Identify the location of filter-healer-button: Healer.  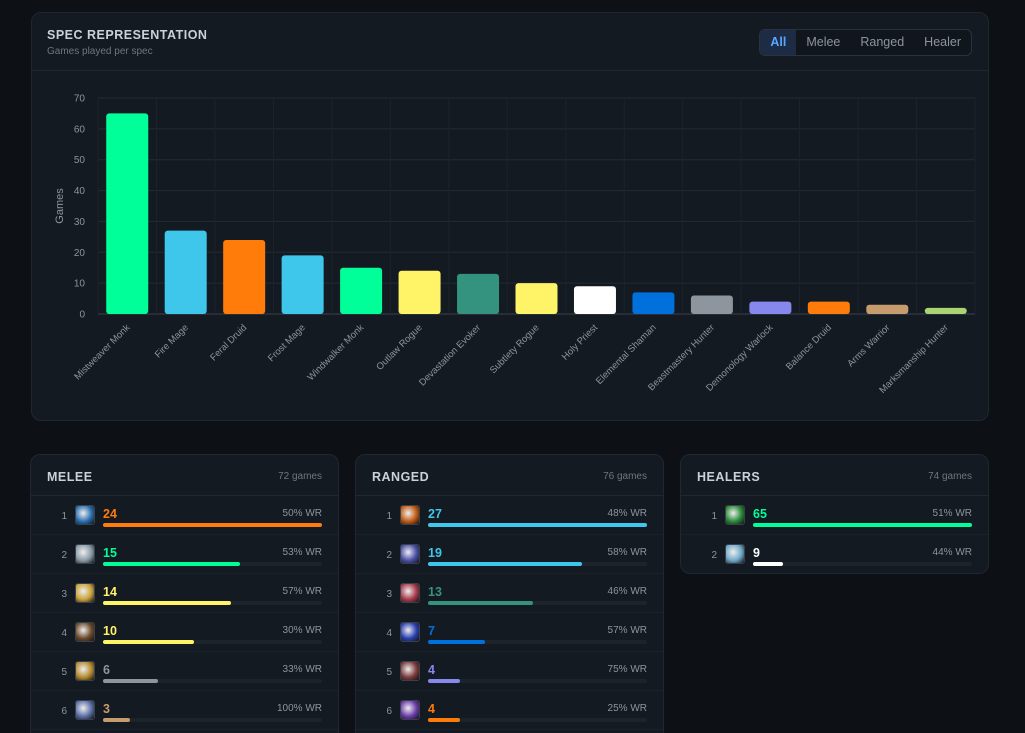
(942, 42).